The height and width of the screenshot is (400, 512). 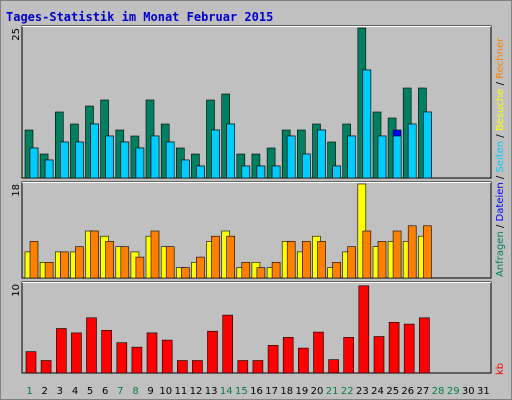 I want to click on x-tick-label-day-8: 8, so click(x=135, y=391).